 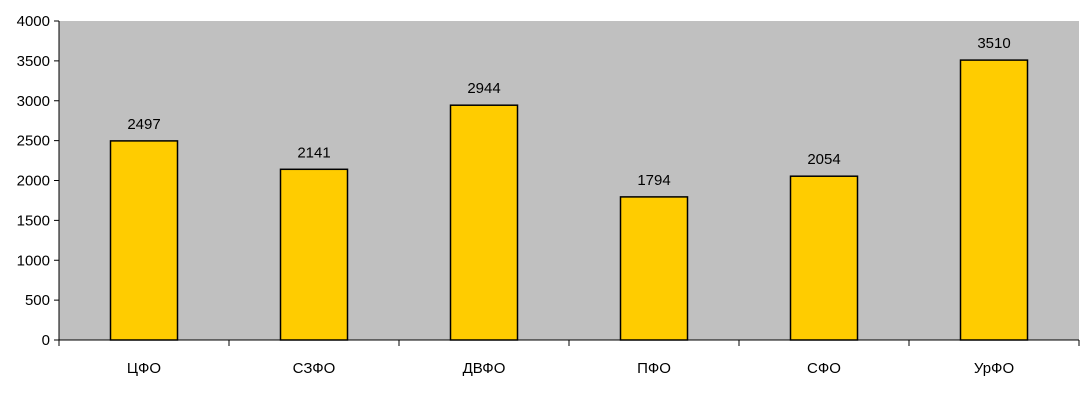 I want to click on data-label-1: 2141, so click(x=313, y=152).